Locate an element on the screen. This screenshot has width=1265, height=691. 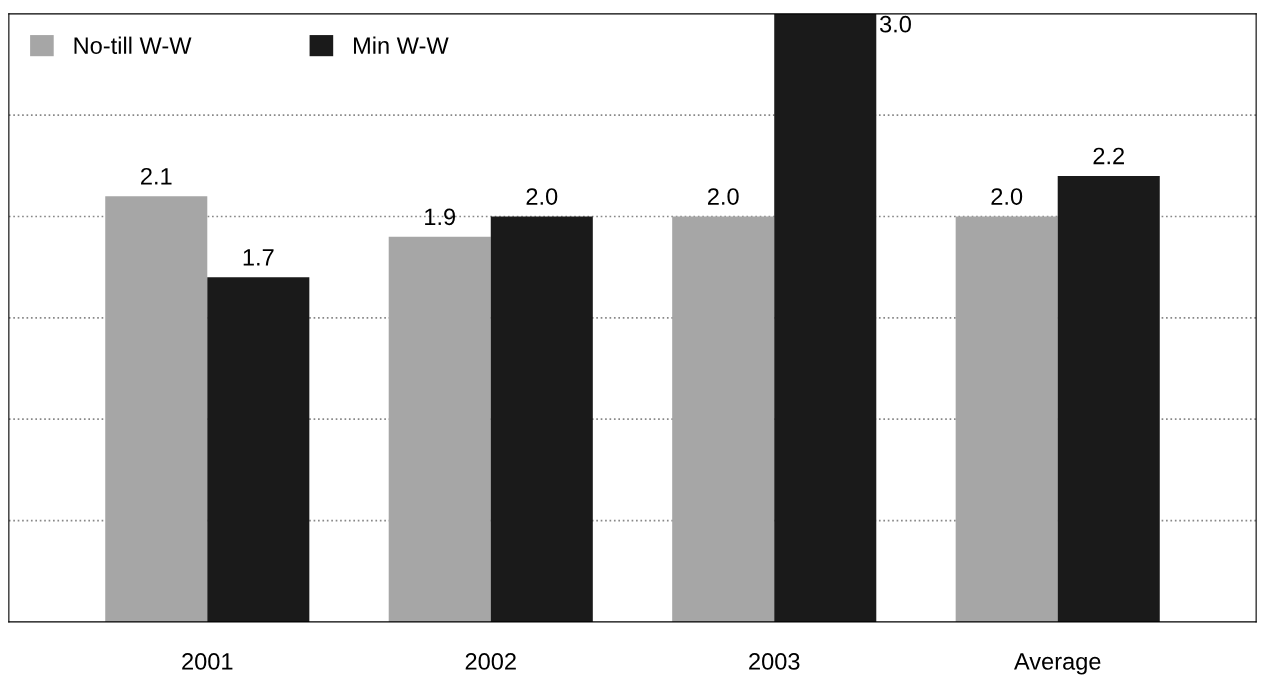
x-tick-label: 2003 is located at coordinates (774, 661).